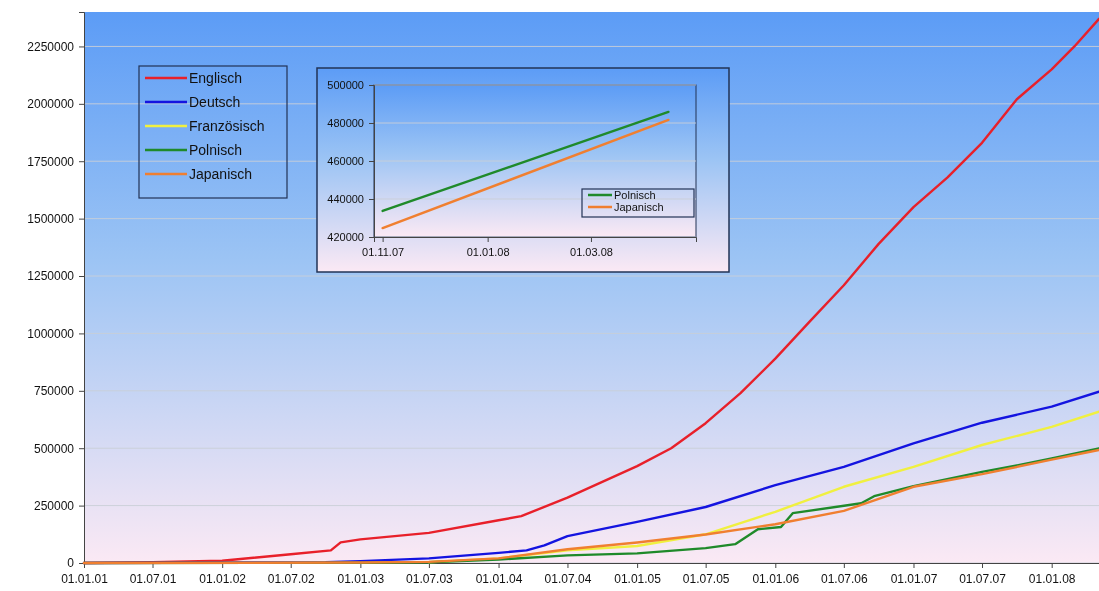 This screenshot has width=1099, height=591. Describe the element at coordinates (227, 125) in the screenshot. I see `legend-label: Französisch` at that location.